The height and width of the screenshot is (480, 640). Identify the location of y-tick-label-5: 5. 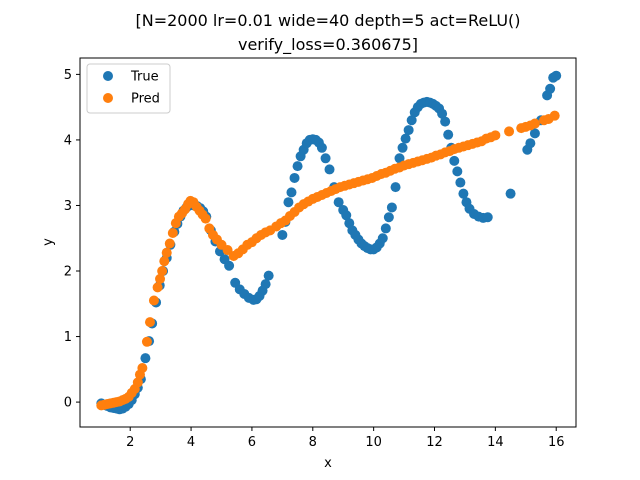
(68, 75).